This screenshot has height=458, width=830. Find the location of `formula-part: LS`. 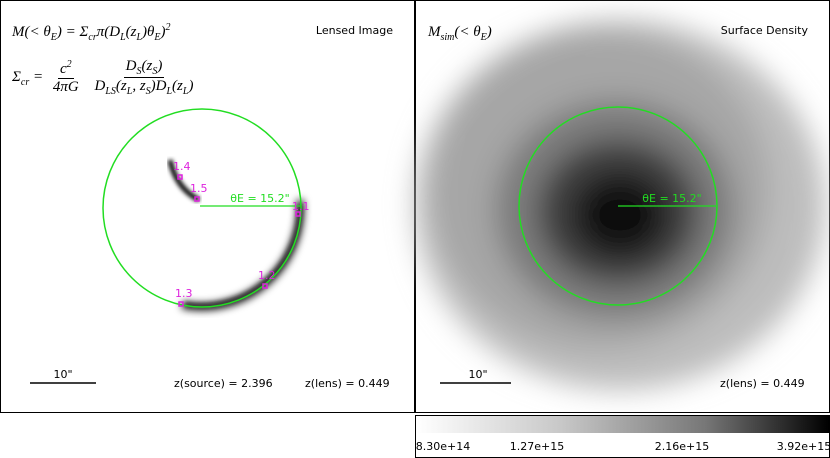

formula-part: LS is located at coordinates (110, 91).